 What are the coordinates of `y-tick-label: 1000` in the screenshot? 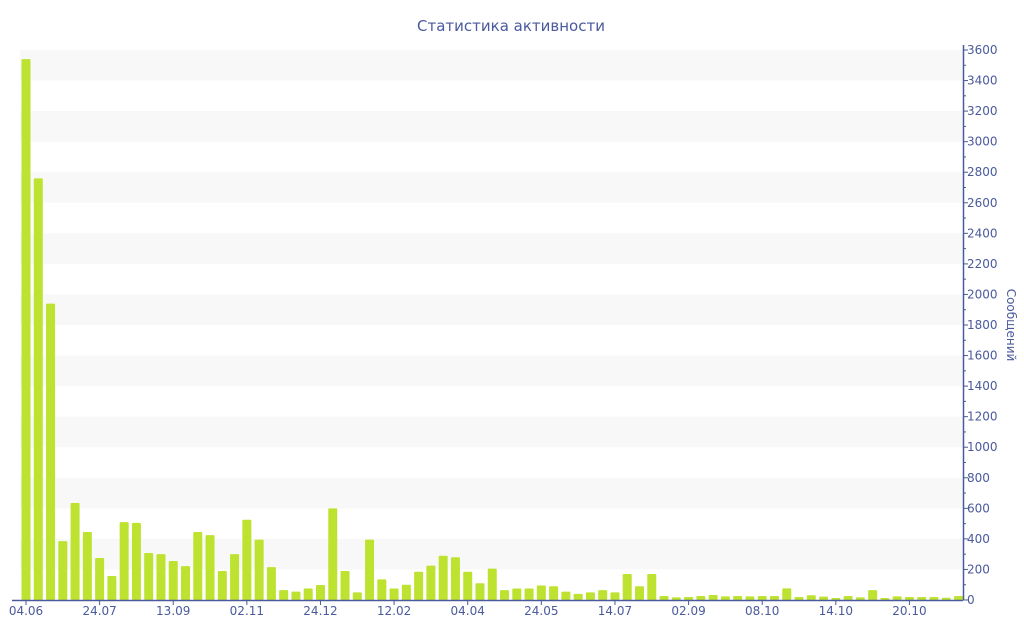 It's located at (982, 447).